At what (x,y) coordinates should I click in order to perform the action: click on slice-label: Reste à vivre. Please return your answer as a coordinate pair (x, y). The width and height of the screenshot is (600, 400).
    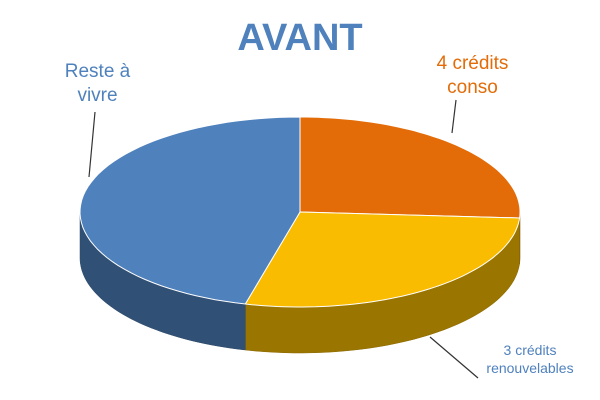
    Looking at the image, I should click on (97, 83).